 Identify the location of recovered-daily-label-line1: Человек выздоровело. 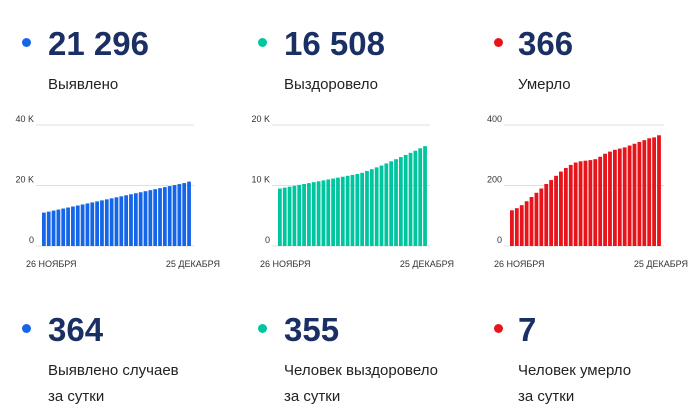
(361, 370).